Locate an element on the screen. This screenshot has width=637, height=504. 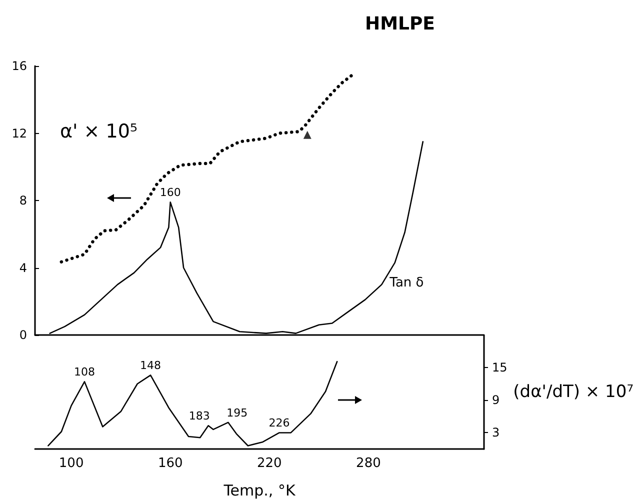
y-tick-label: 0 is located at coordinates (23, 335).